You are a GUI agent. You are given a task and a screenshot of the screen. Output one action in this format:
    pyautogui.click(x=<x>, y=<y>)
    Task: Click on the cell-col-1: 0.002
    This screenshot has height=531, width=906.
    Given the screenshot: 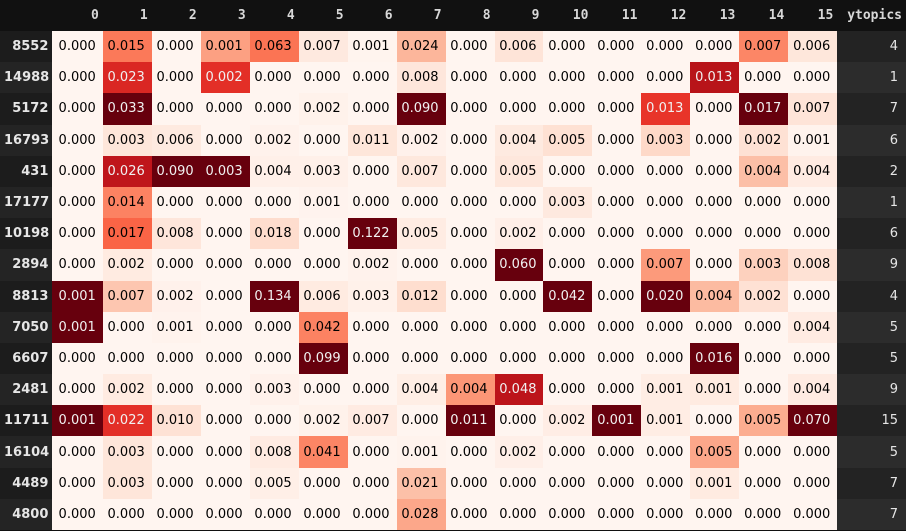 What is the action you would take?
    pyautogui.click(x=127, y=390)
    